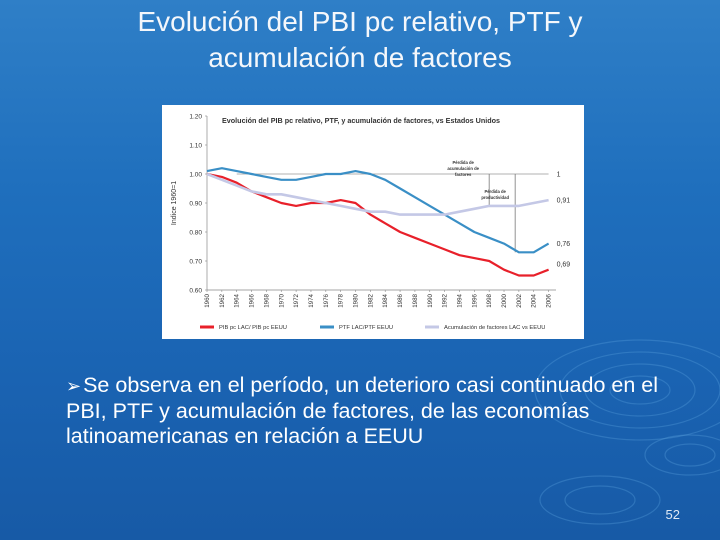  Describe the element at coordinates (400, 300) in the screenshot. I see `x-tick-label: 1986` at that location.